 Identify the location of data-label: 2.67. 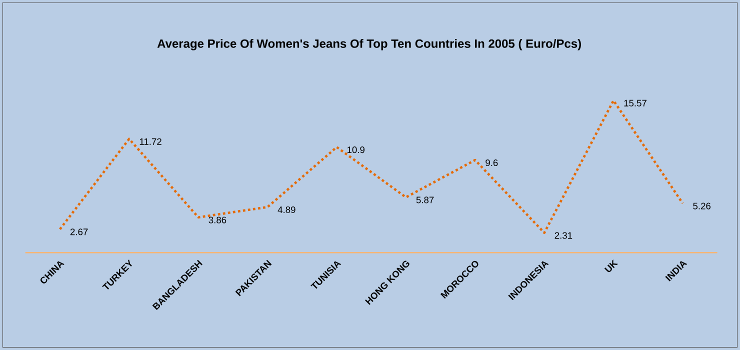
(79, 232).